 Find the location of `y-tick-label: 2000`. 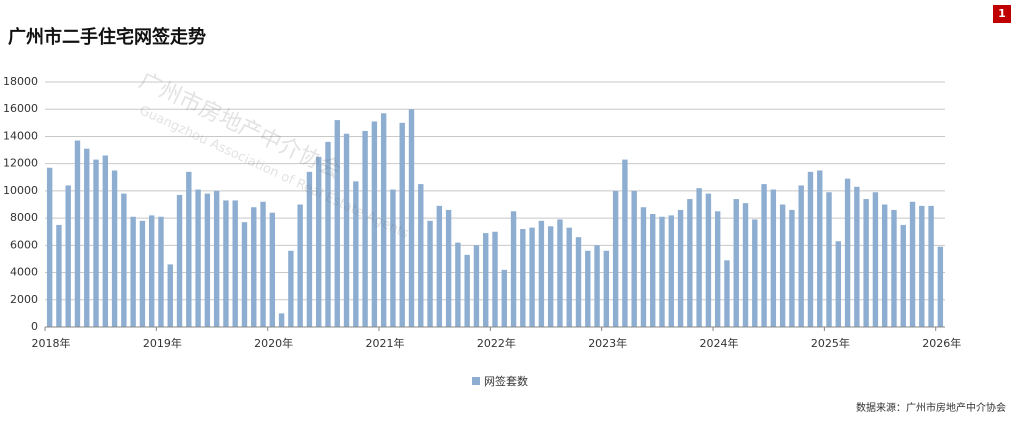

y-tick-label: 2000 is located at coordinates (24, 299).